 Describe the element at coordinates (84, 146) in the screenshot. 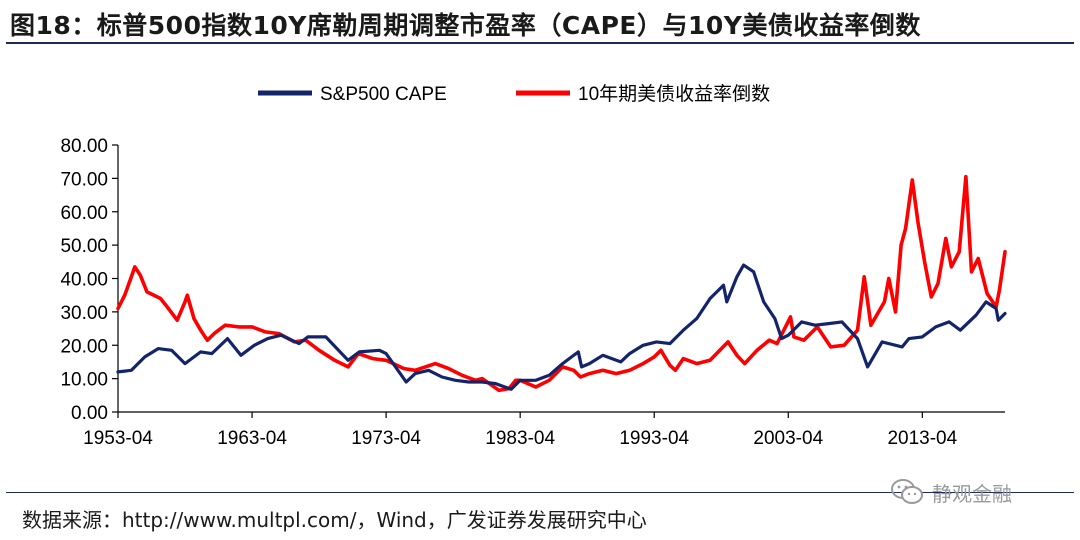

I see `y-tick-label: 80.00` at that location.